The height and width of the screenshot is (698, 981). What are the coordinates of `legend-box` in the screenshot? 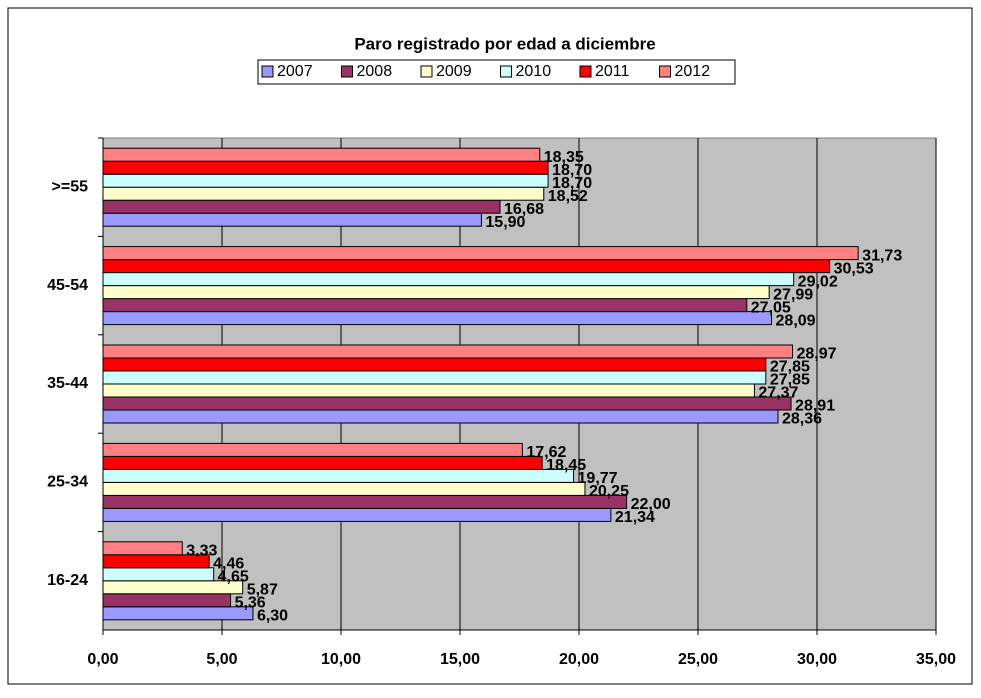 It's located at (496, 72).